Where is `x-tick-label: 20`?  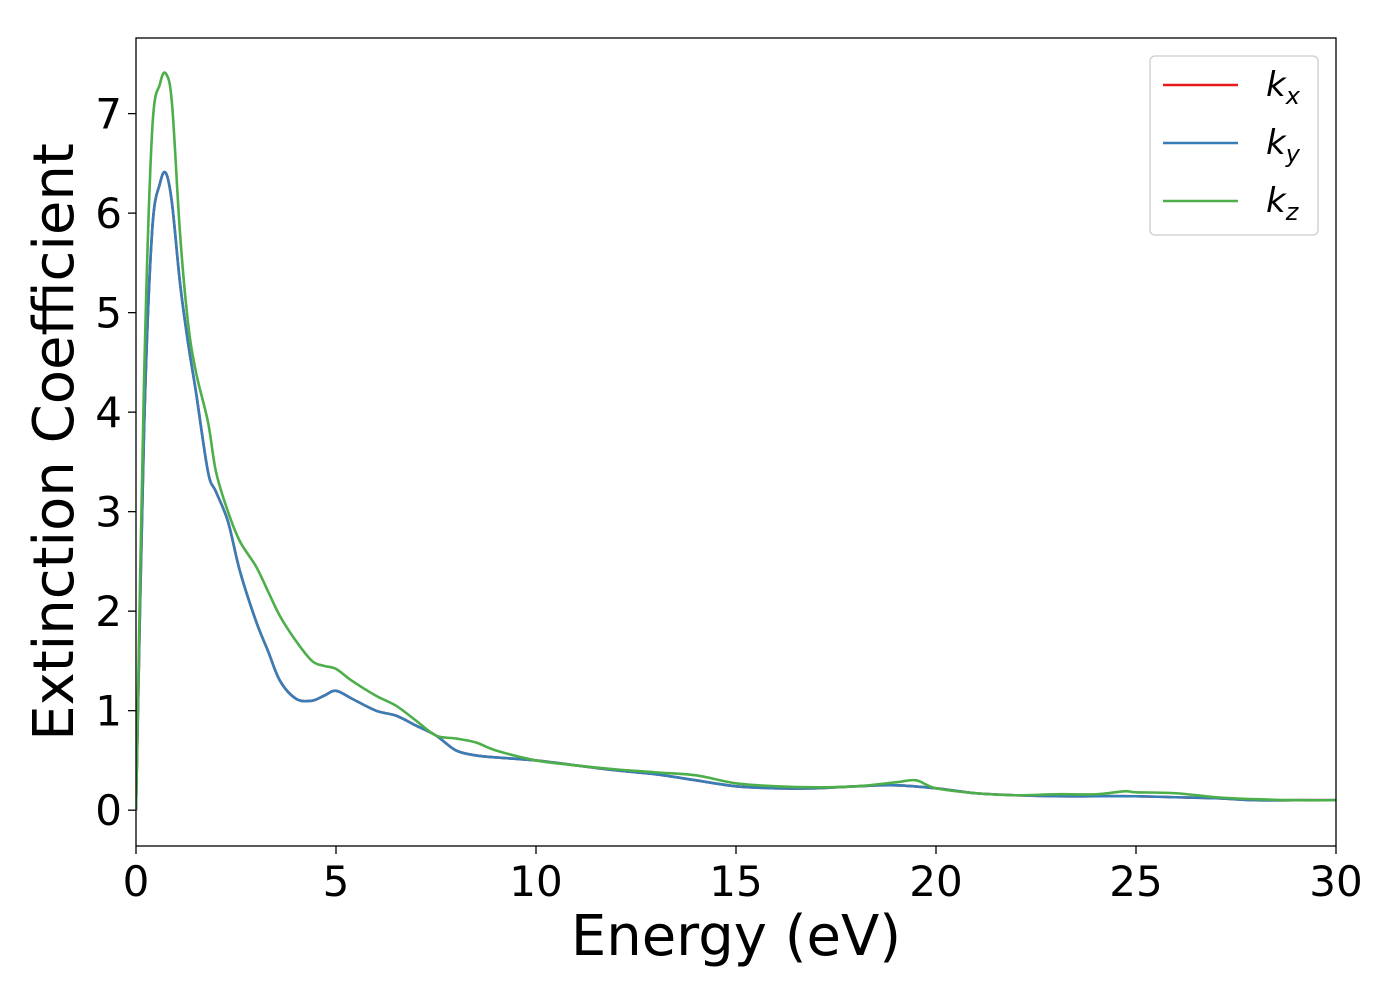 x-tick-label: 20 is located at coordinates (935, 881).